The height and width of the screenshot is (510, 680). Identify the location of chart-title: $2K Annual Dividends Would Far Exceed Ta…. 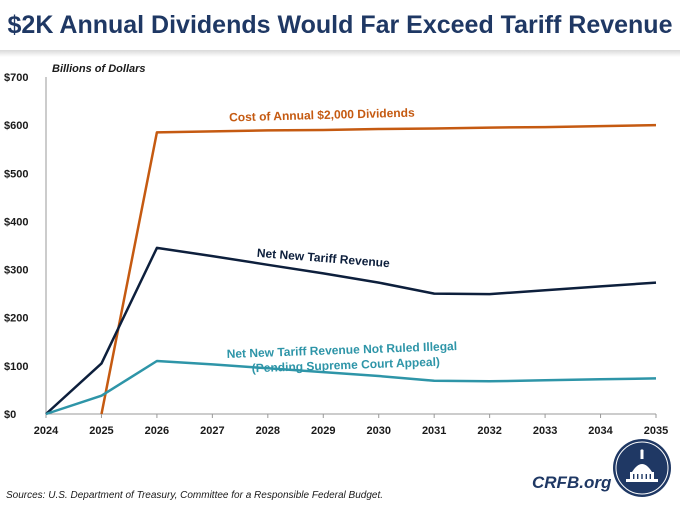
(340, 25).